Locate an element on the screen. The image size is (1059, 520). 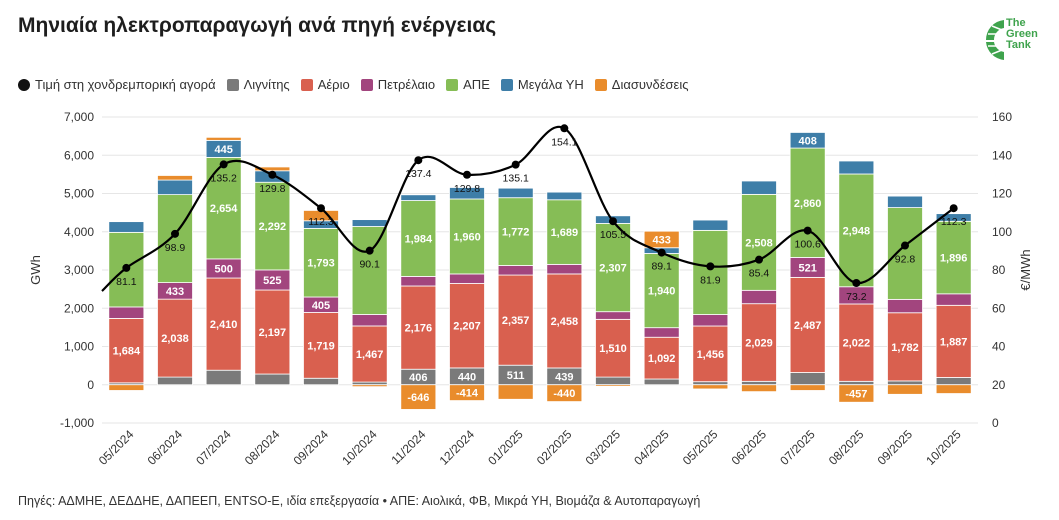
bar-segment-label: 1,510 is located at coordinates (613, 349).